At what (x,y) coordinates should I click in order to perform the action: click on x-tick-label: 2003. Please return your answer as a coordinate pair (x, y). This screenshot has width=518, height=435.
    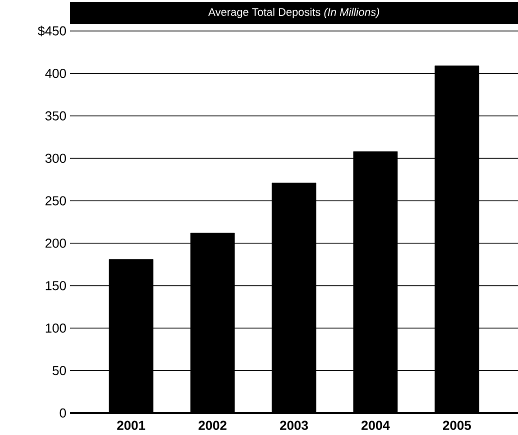
    Looking at the image, I should click on (294, 425).